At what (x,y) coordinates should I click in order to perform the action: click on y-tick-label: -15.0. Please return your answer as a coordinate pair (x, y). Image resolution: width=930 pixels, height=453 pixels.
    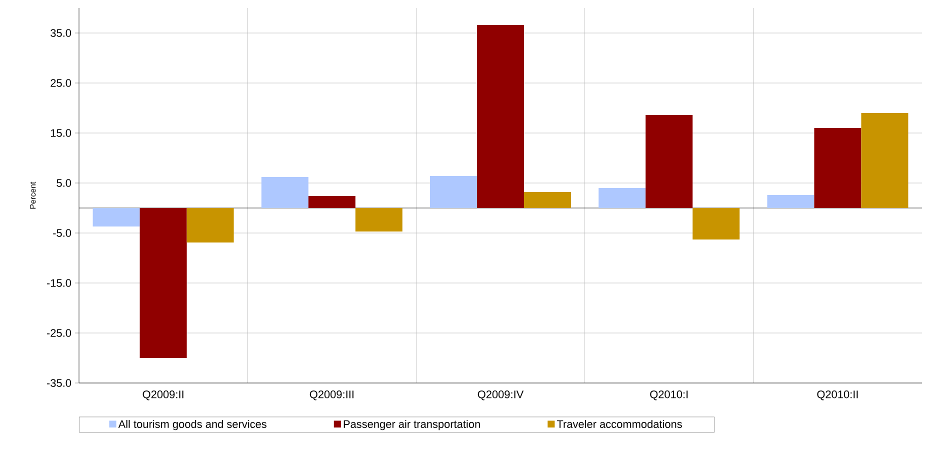
    Looking at the image, I should click on (59, 283).